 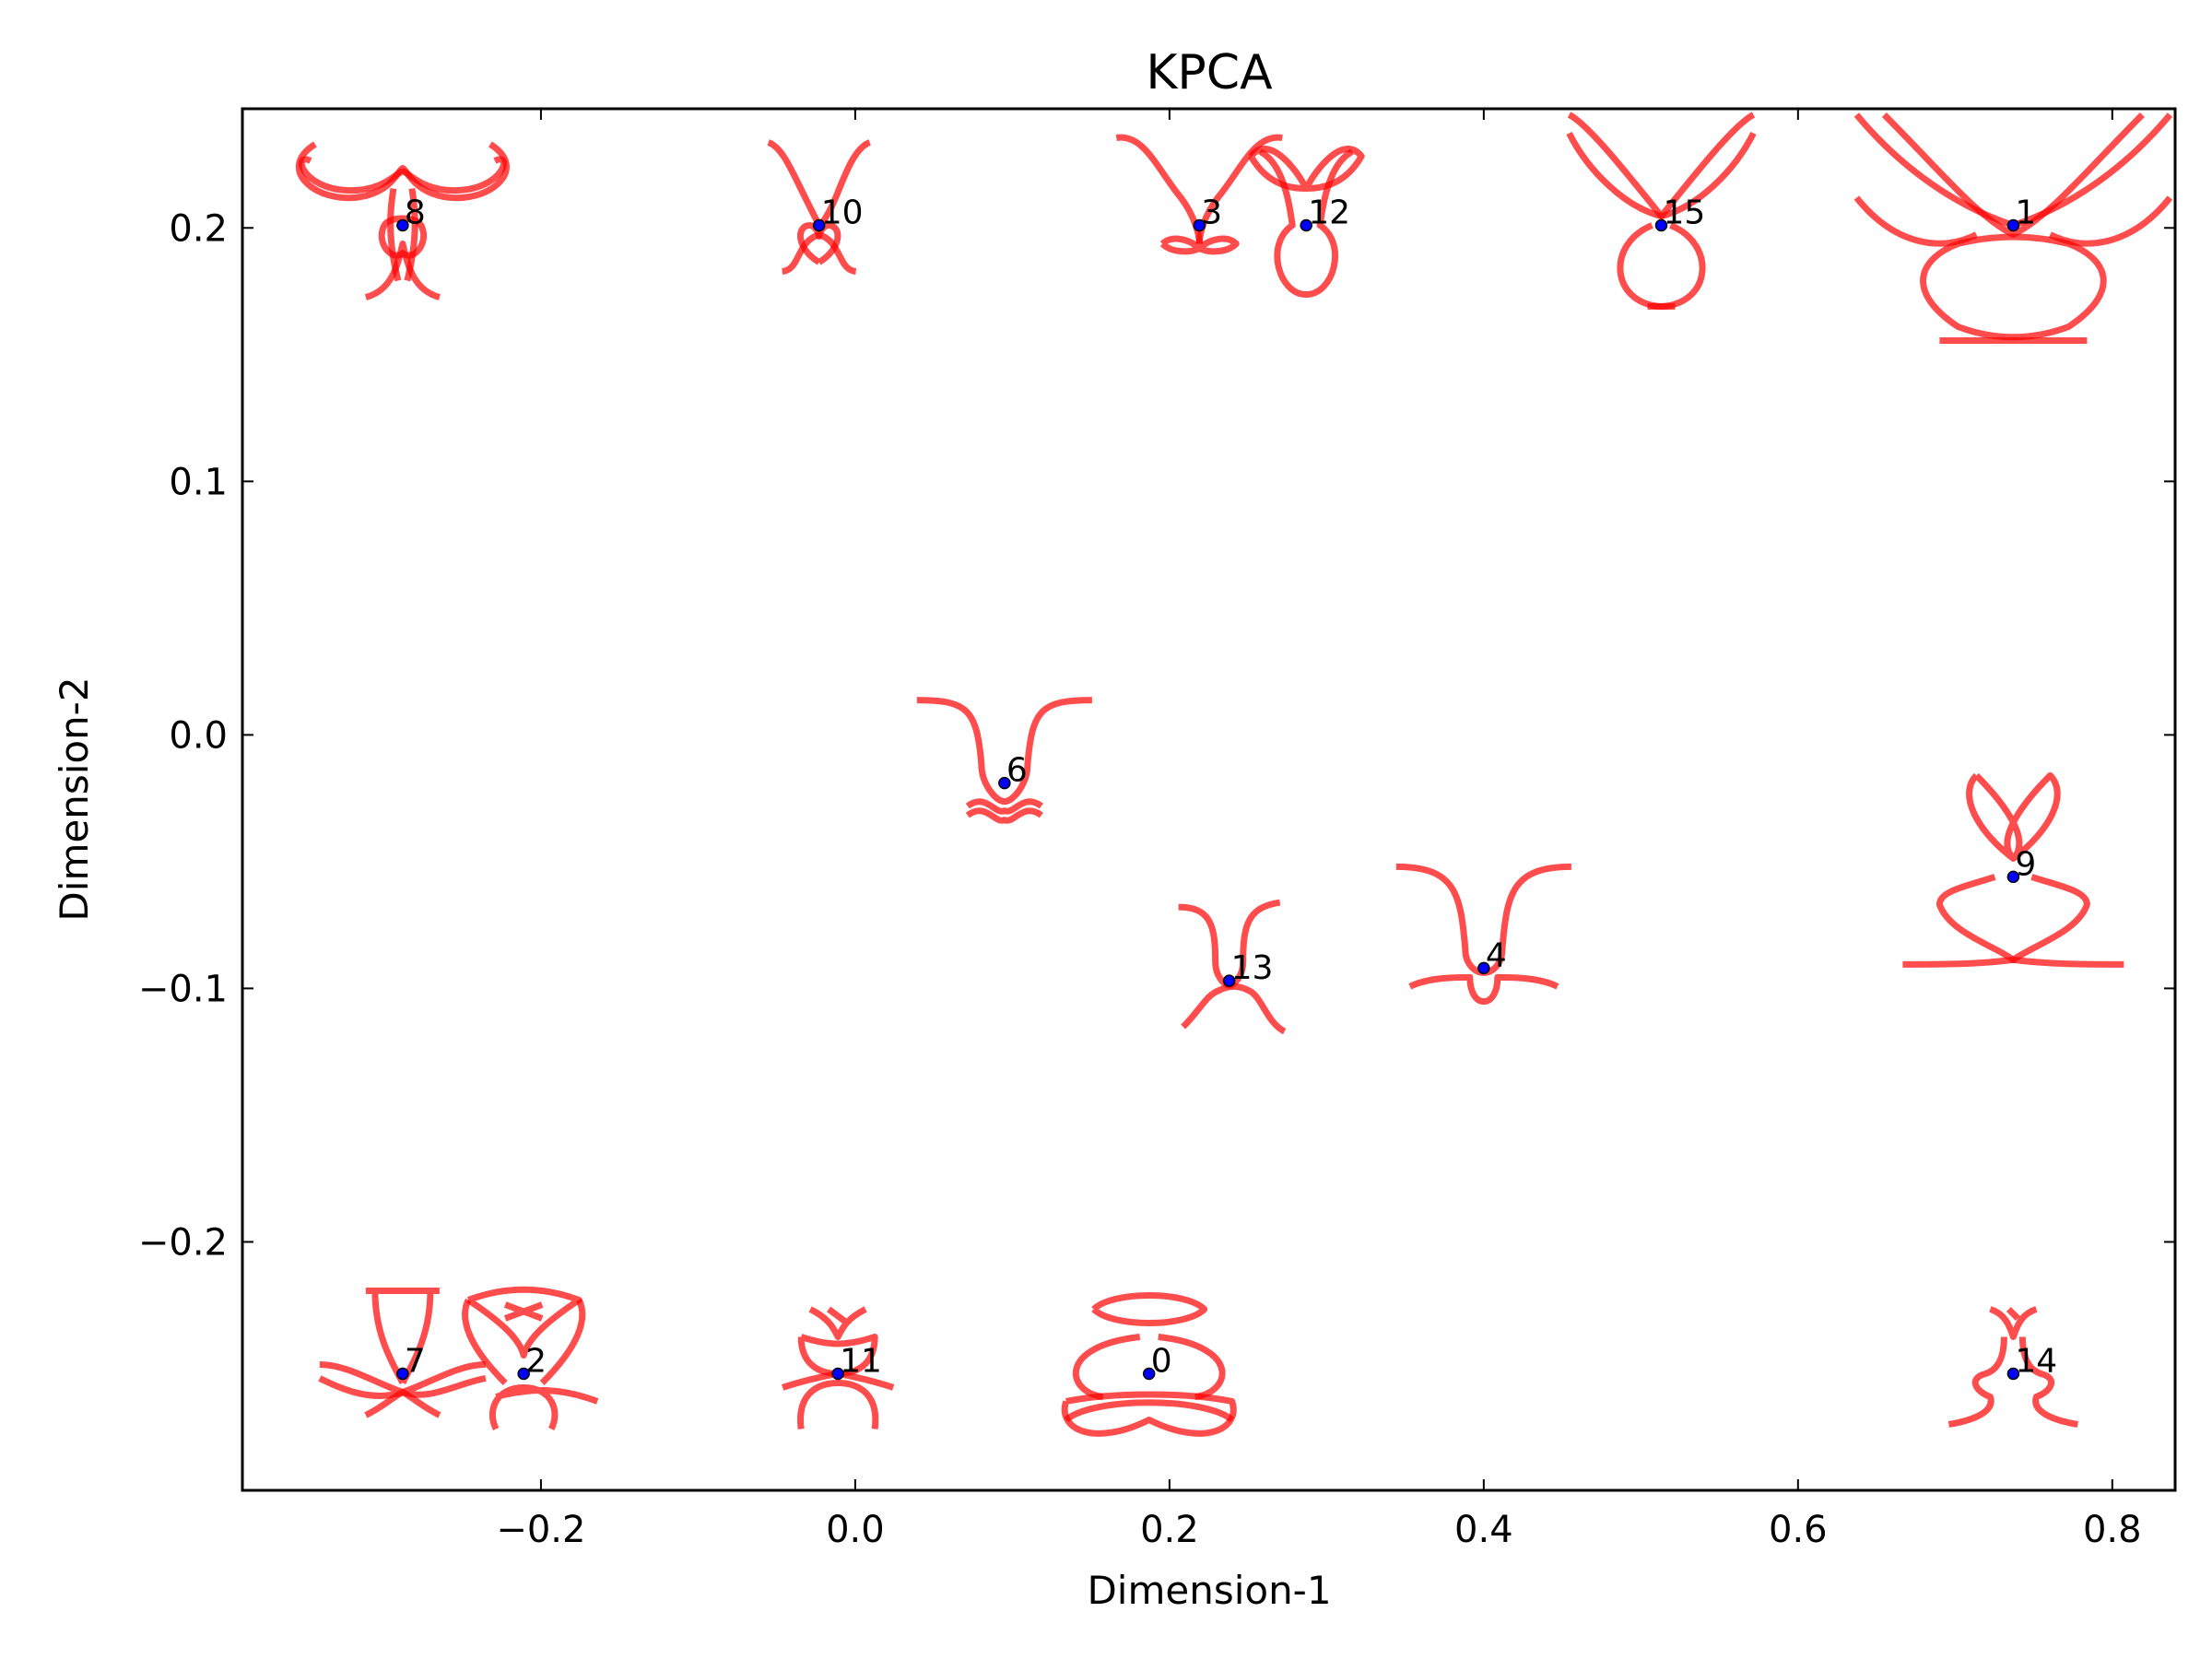 I want to click on x-tick-label: 0.8, so click(x=2112, y=1530).